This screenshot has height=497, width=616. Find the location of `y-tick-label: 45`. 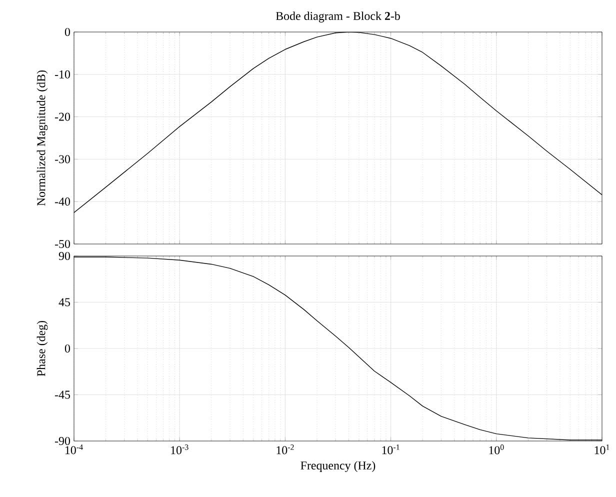

y-tick-label: 45 is located at coordinates (64, 302).